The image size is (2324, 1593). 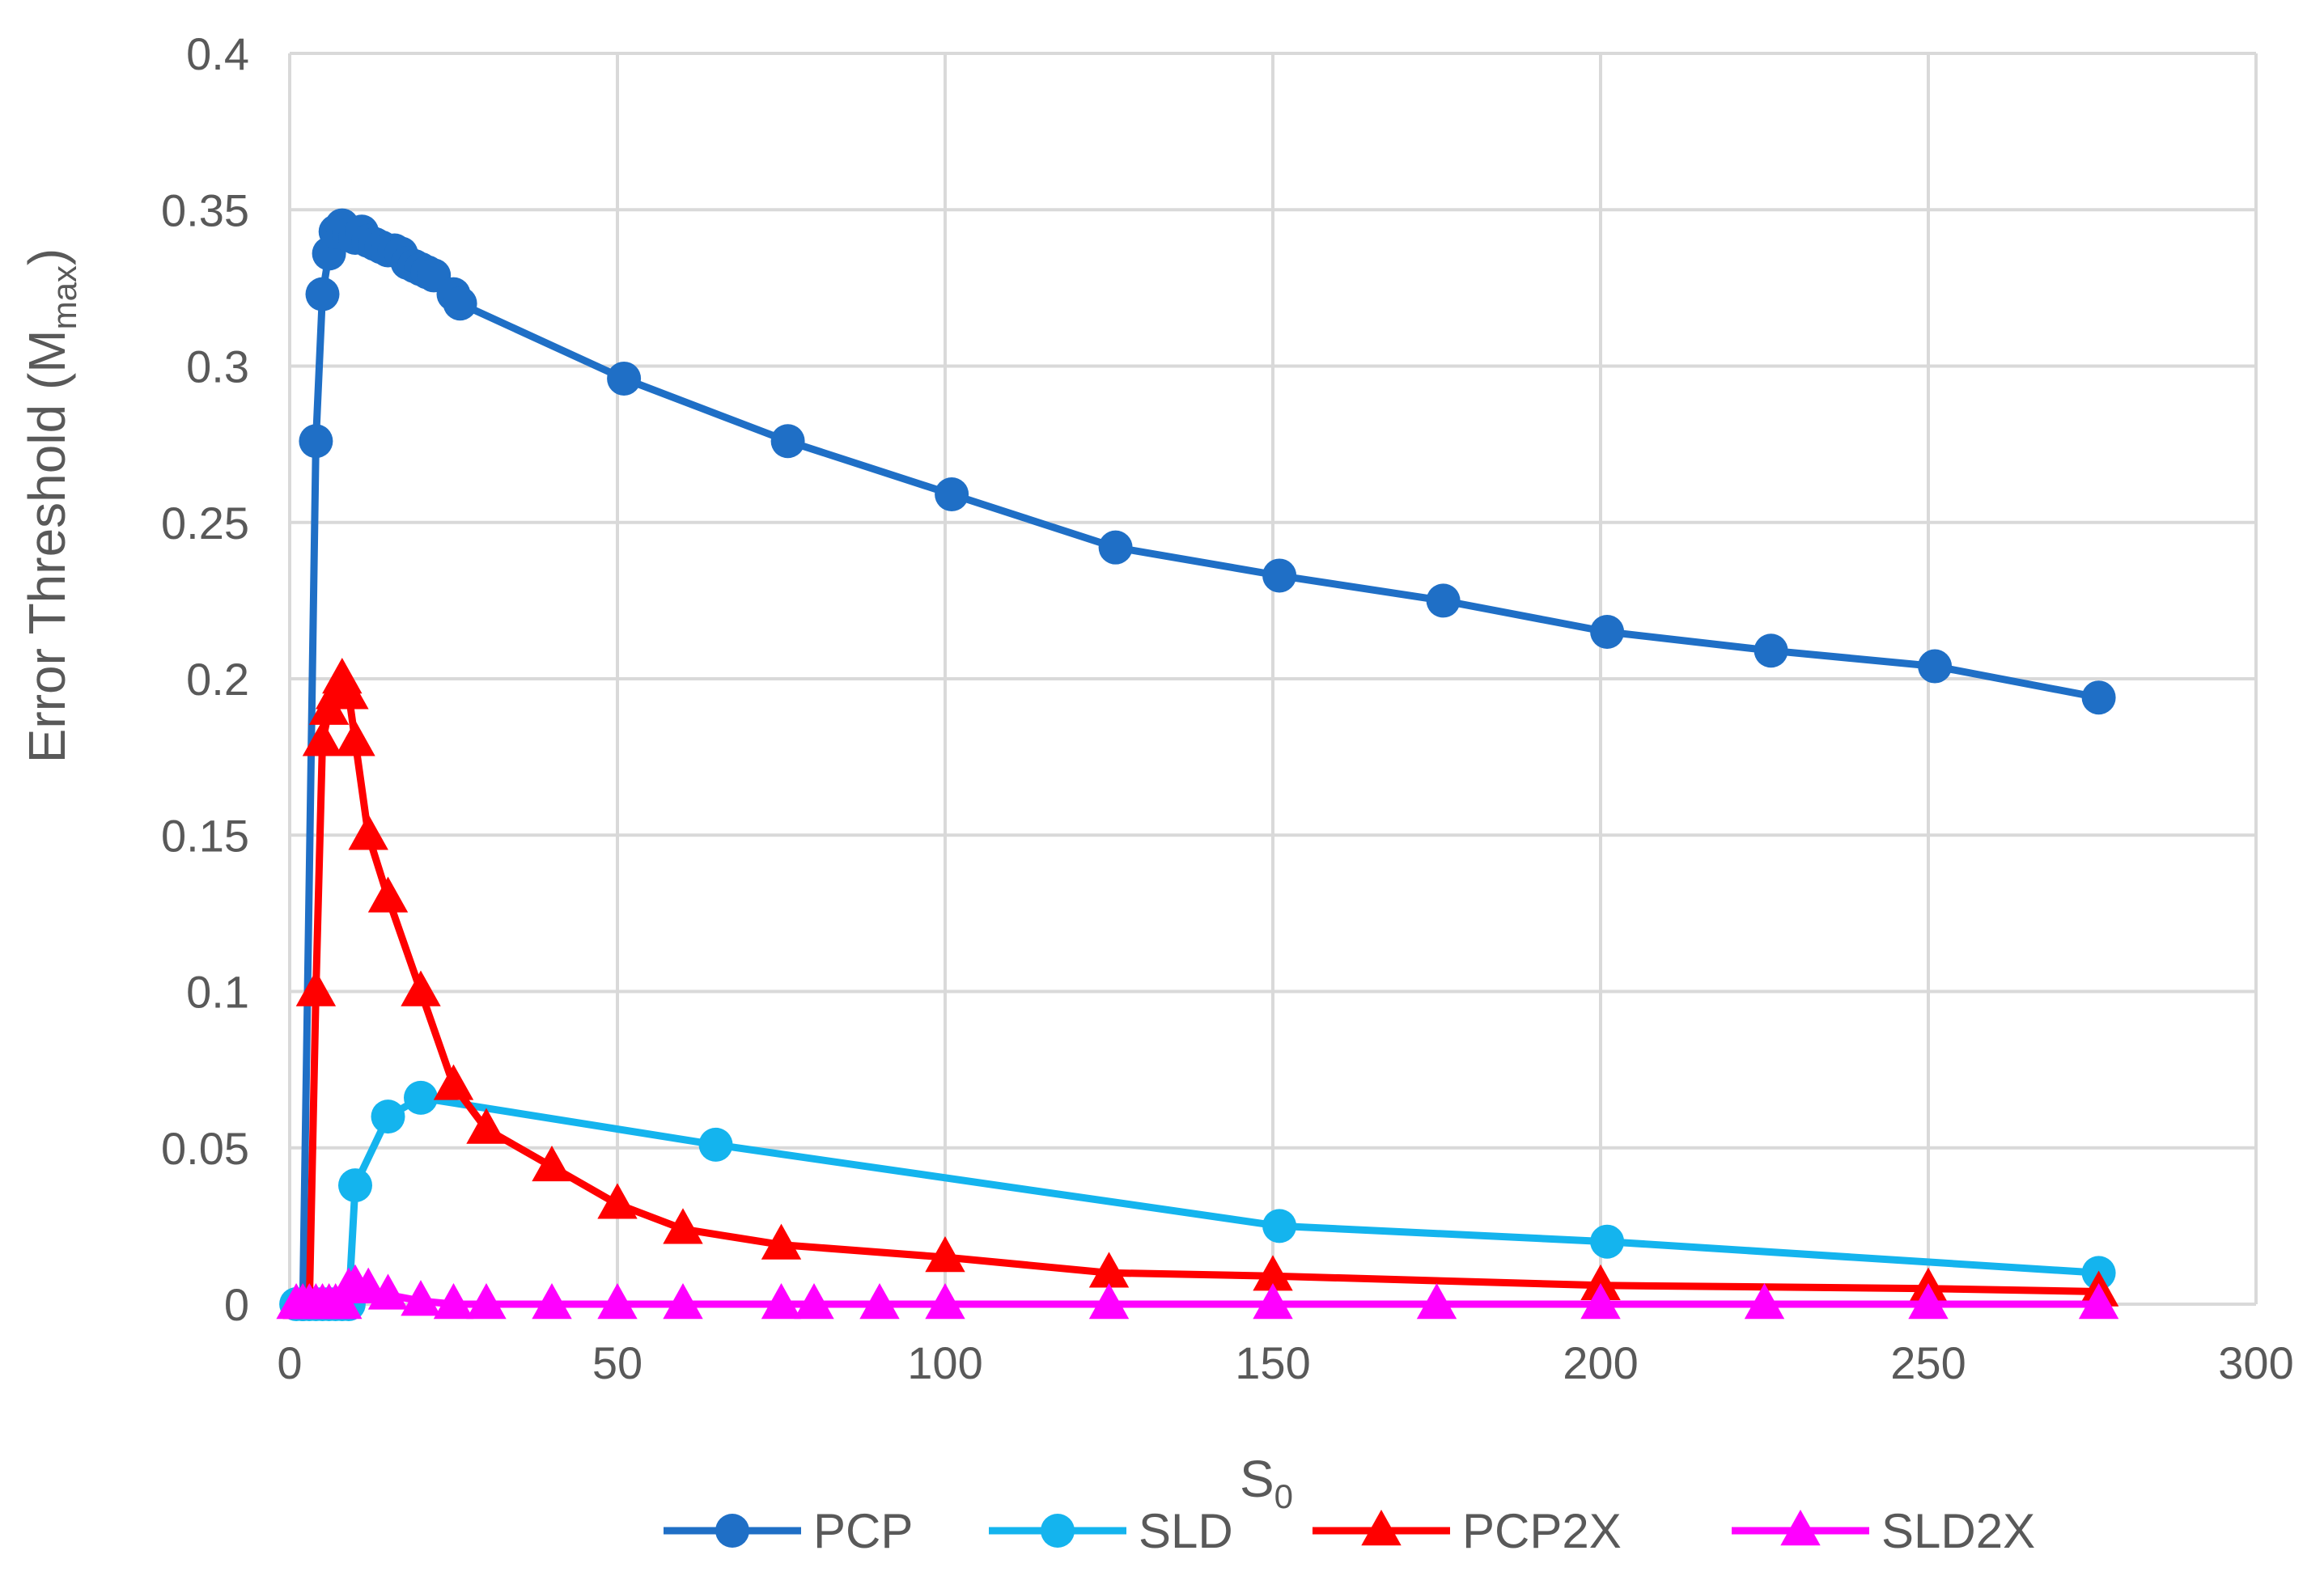 I want to click on legend-label: SLD, so click(x=1186, y=1531).